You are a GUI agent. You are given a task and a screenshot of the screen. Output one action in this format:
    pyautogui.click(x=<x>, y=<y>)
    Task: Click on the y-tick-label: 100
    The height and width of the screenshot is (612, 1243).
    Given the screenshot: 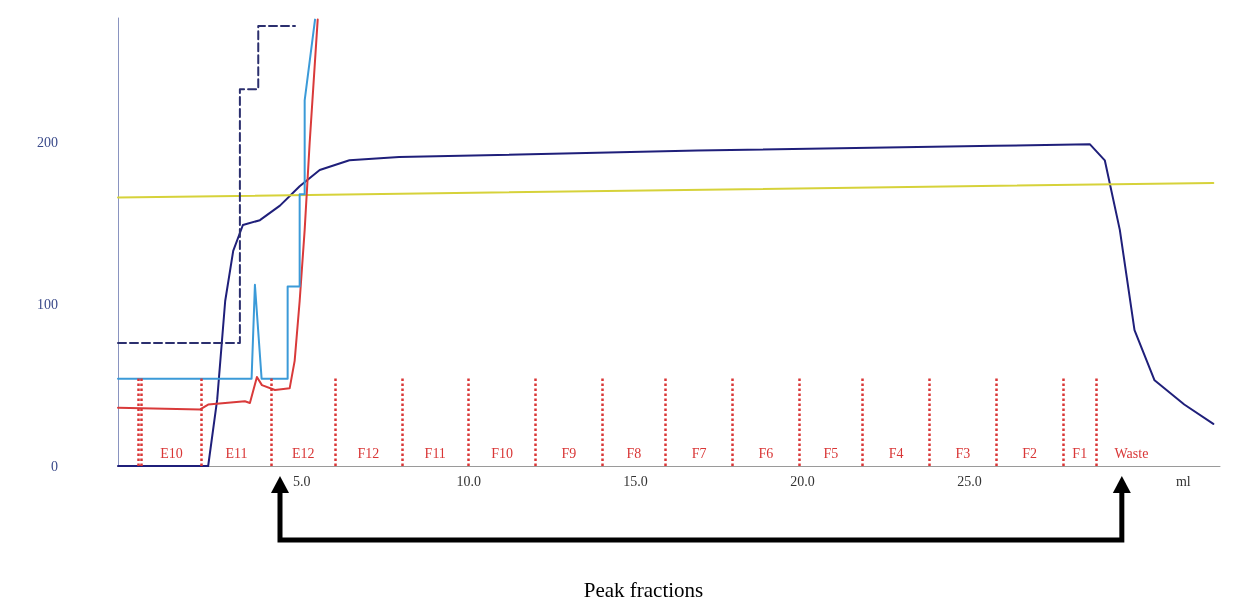 What is the action you would take?
    pyautogui.click(x=47, y=304)
    